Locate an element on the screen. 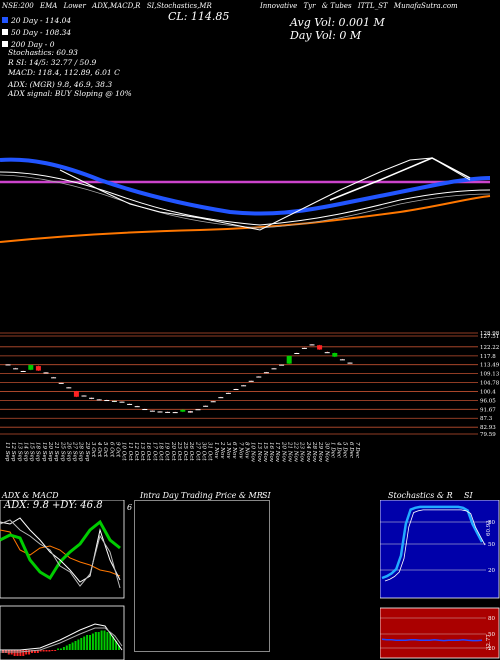 This screenshot has width=500, height=660. intraday-title-si: SI is located at coordinates (266, 495).